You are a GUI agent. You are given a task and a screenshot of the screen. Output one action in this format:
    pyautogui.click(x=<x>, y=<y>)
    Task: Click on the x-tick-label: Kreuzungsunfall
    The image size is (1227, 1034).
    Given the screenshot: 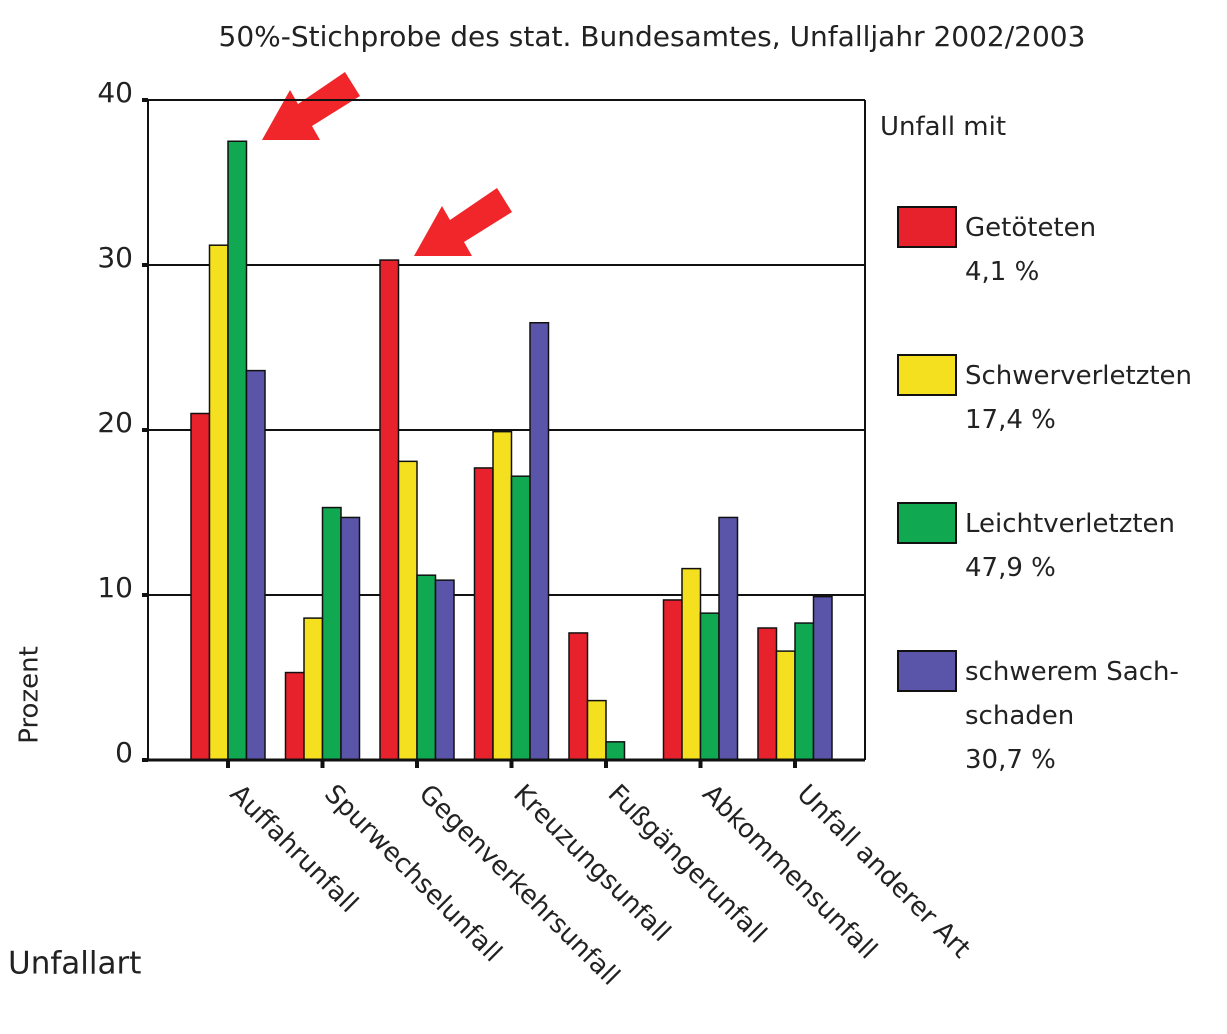 What is the action you would take?
    pyautogui.click(x=591, y=863)
    